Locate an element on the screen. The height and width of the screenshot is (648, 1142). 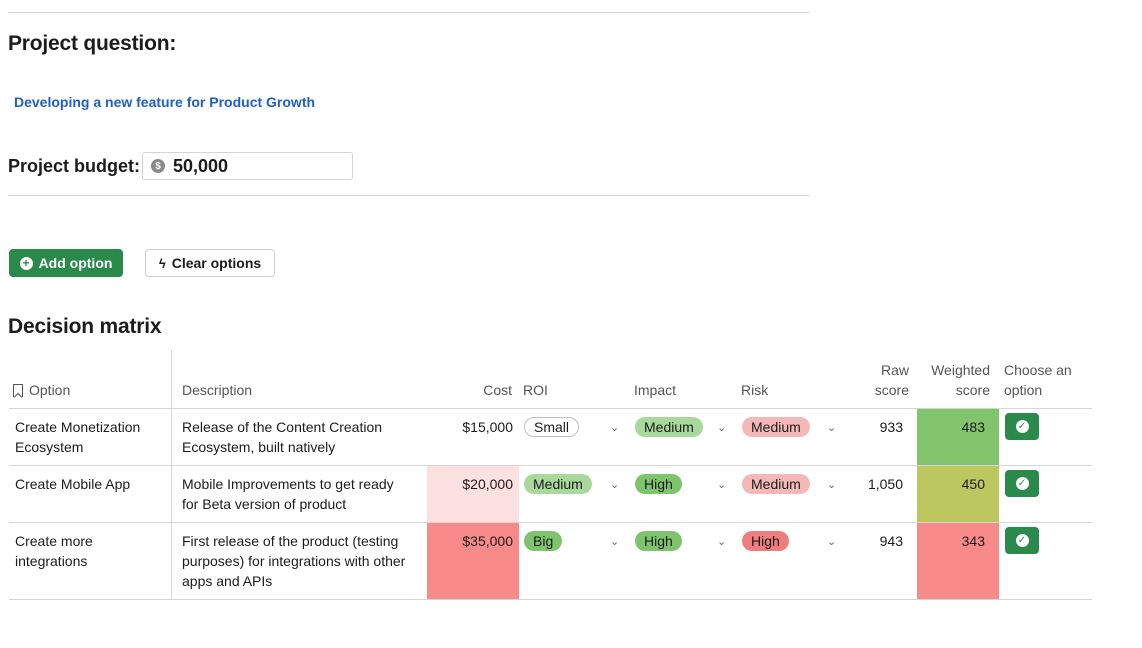
column-header-cost: Cost is located at coordinates (497, 390).